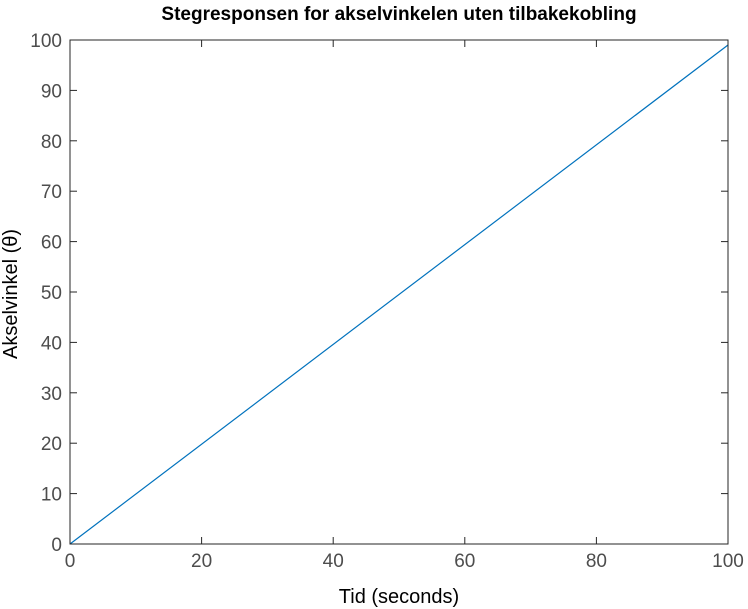  Describe the element at coordinates (51, 293) in the screenshot. I see `y-tick-label: 50` at that location.